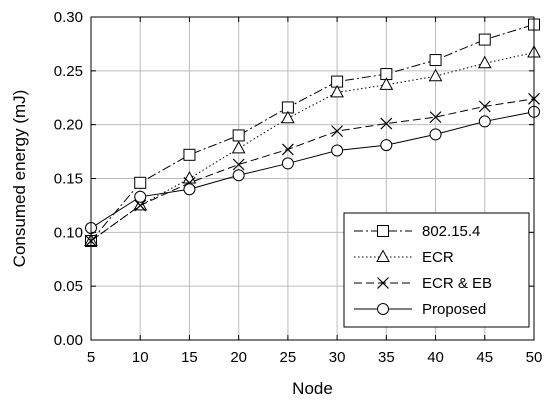 Image resolution: width=547 pixels, height=403 pixels. Describe the element at coordinates (404, 257) in the screenshot. I see `legend-item-ecr: ECR` at that location.